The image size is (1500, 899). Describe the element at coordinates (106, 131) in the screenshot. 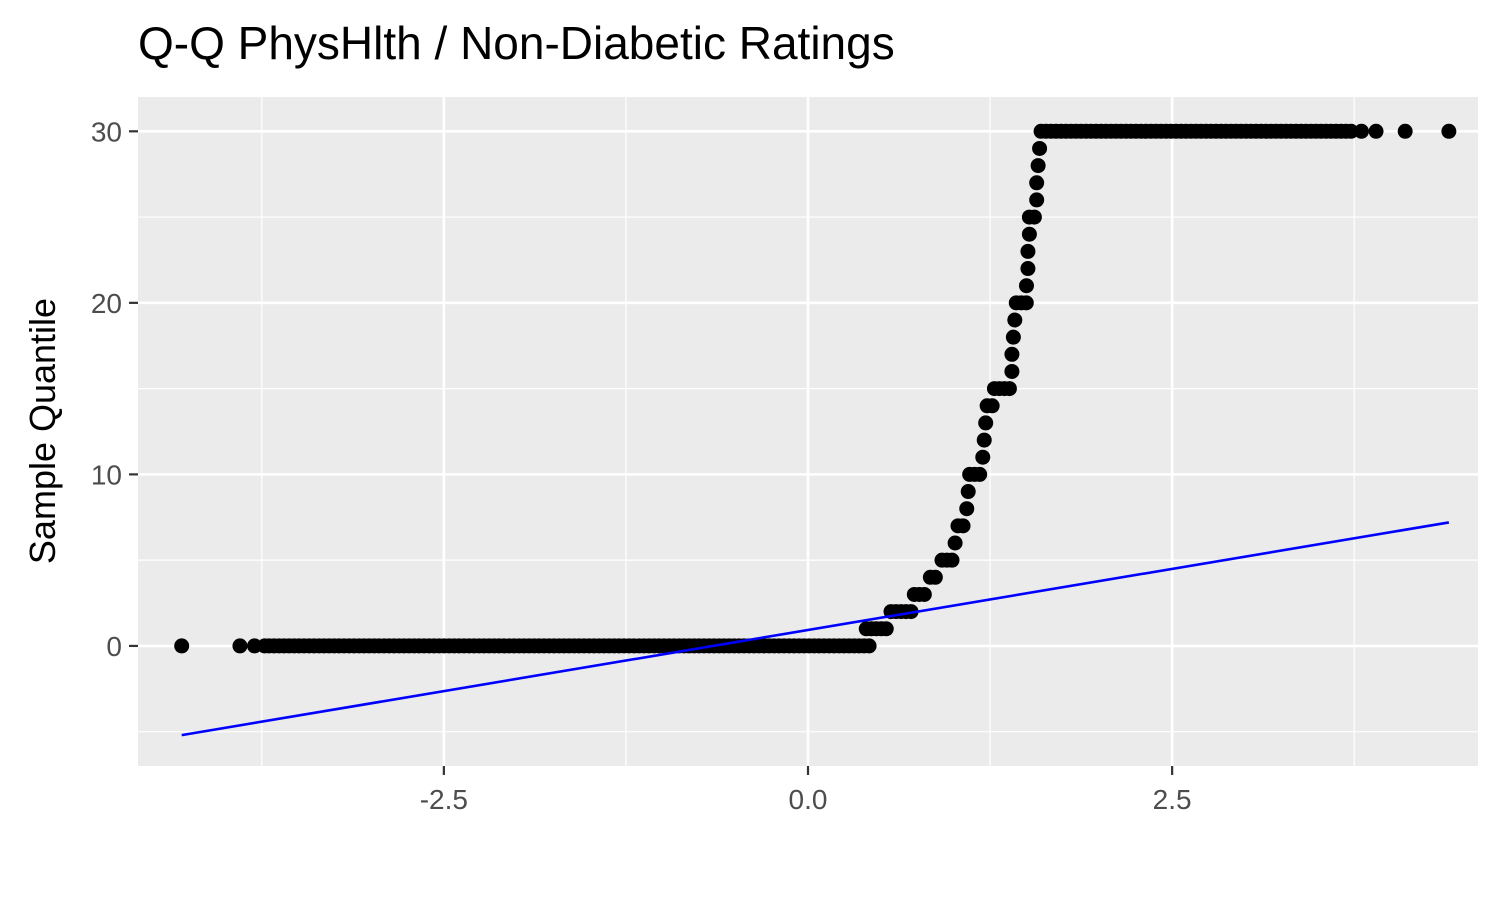

I see `y-tick-label: 30` at that location.